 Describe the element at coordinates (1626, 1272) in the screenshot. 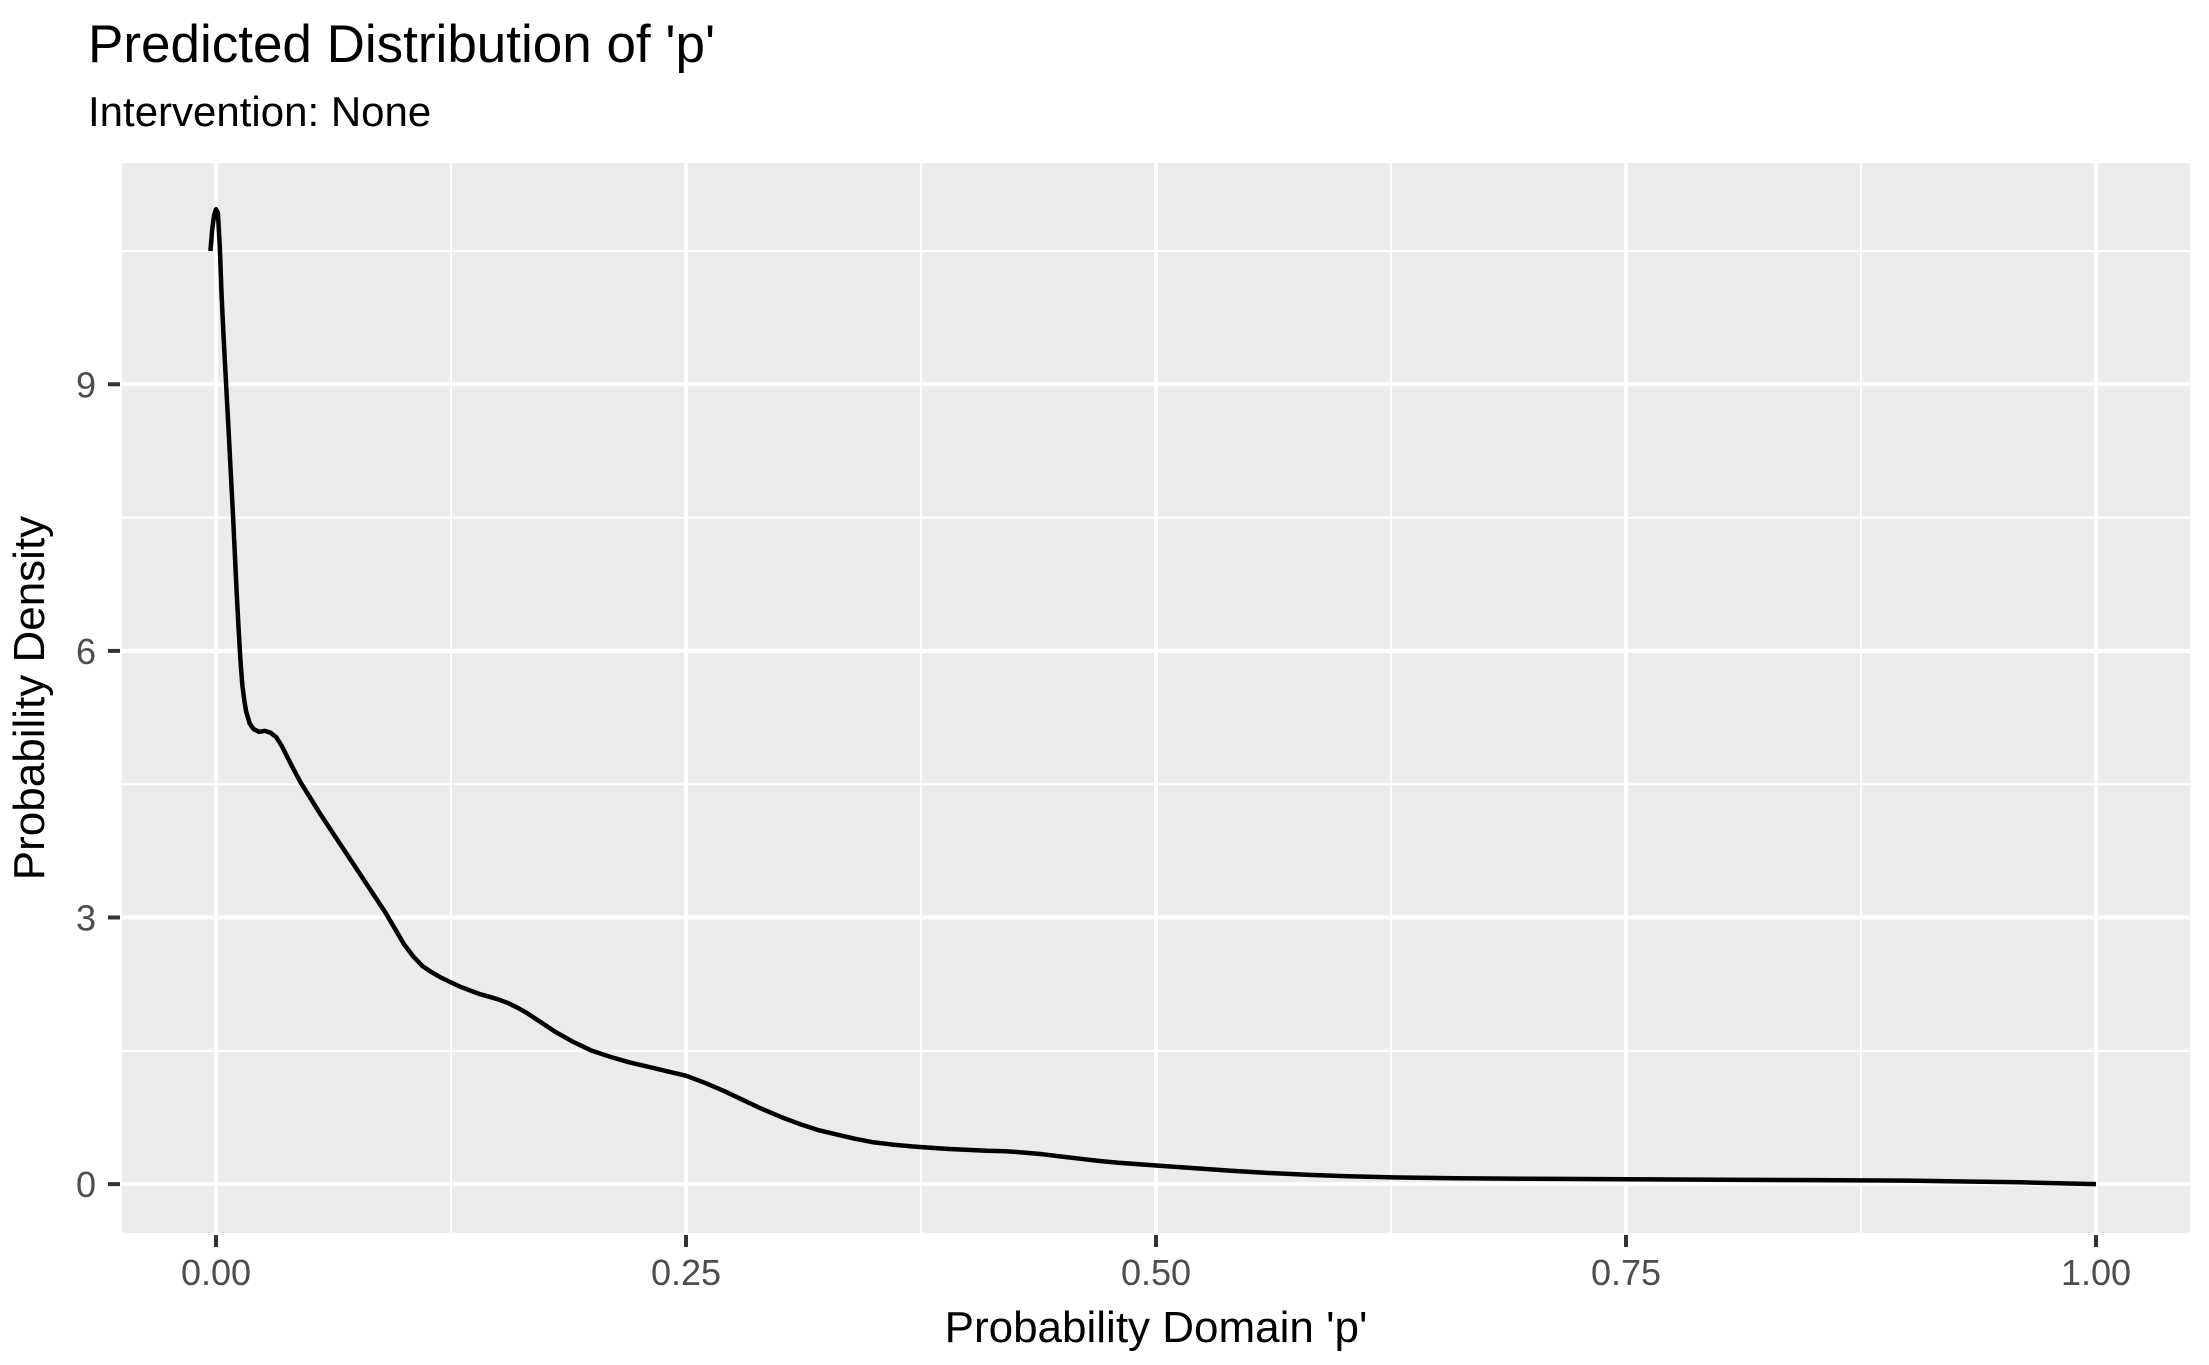

I see `x-tick-label: 0.75` at that location.